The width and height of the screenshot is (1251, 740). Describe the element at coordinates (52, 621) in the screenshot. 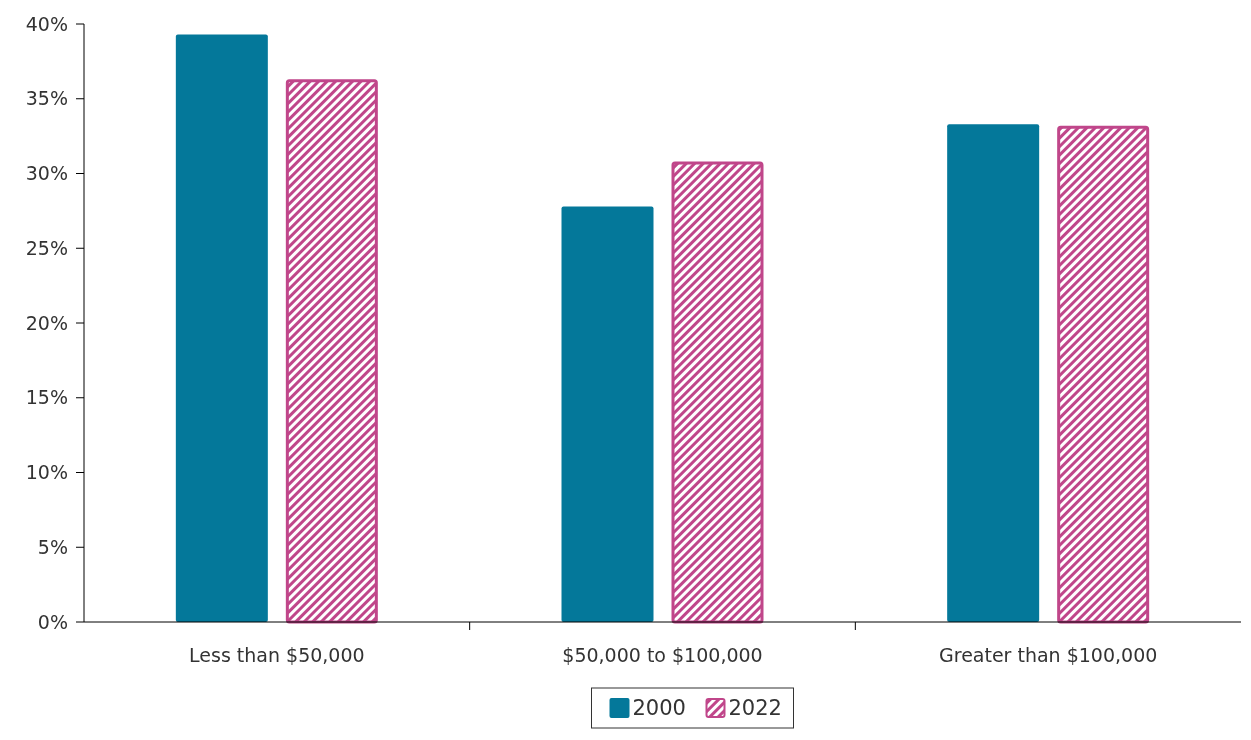

I see `y-tick-label: 0%` at that location.